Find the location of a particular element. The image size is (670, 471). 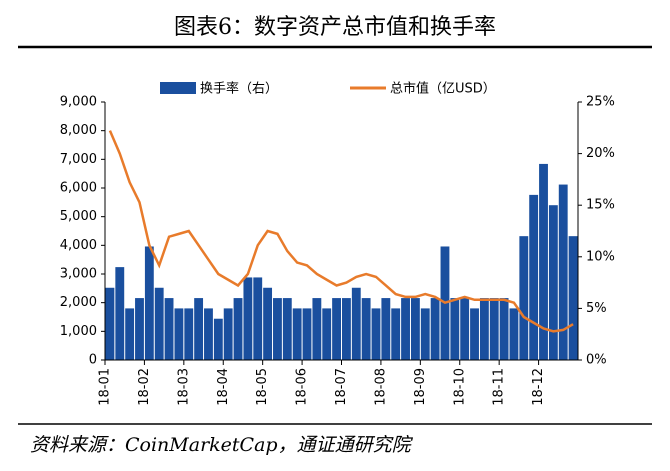

y2-tick-label: 15% is located at coordinates (600, 205).